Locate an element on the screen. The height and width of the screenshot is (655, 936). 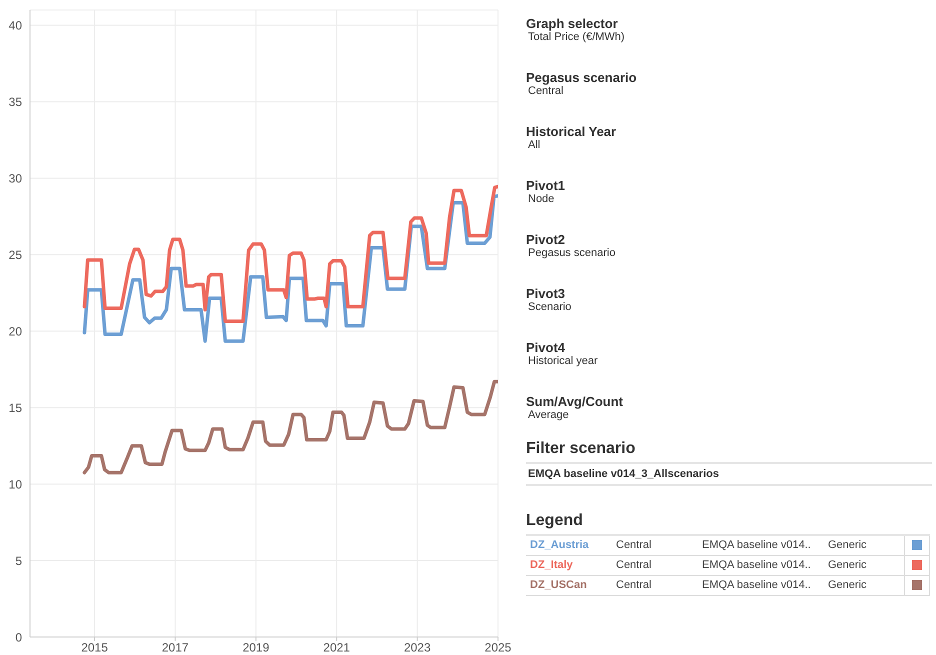
text: Historical Year is located at coordinates (572, 131).